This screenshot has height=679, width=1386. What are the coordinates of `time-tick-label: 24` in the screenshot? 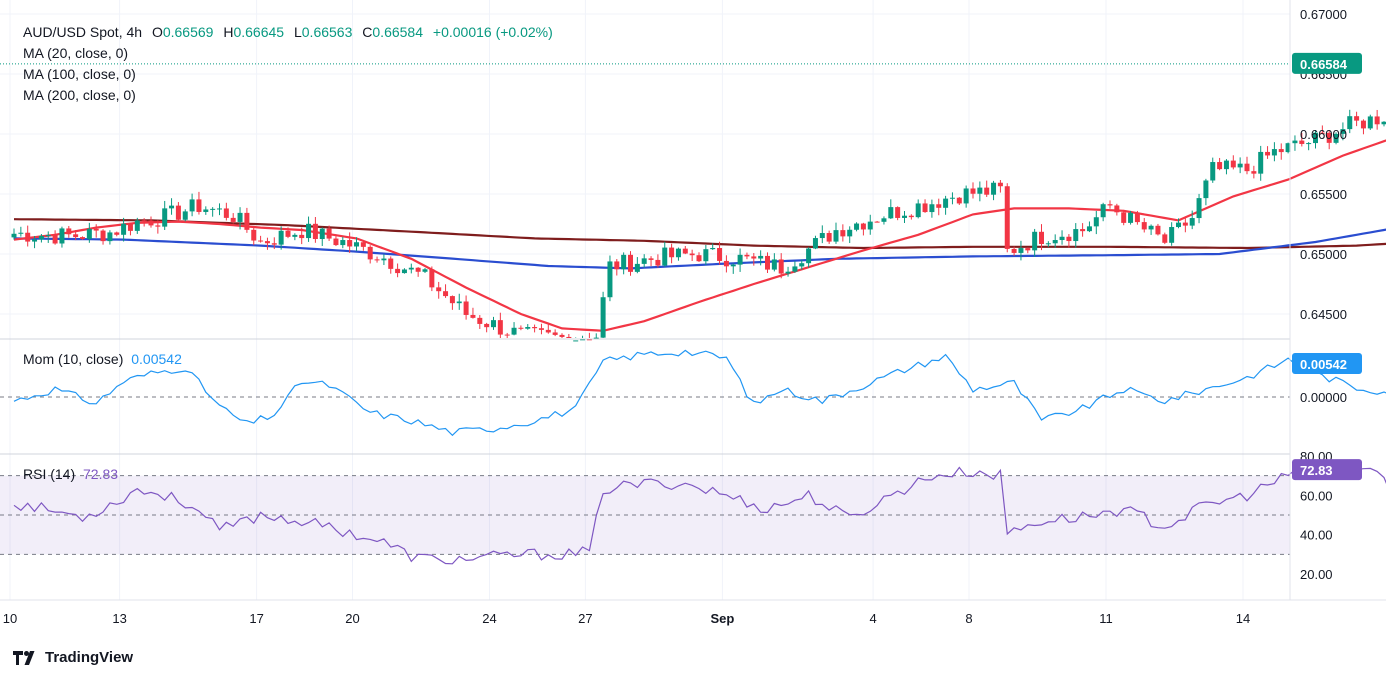 It's located at (489, 618).